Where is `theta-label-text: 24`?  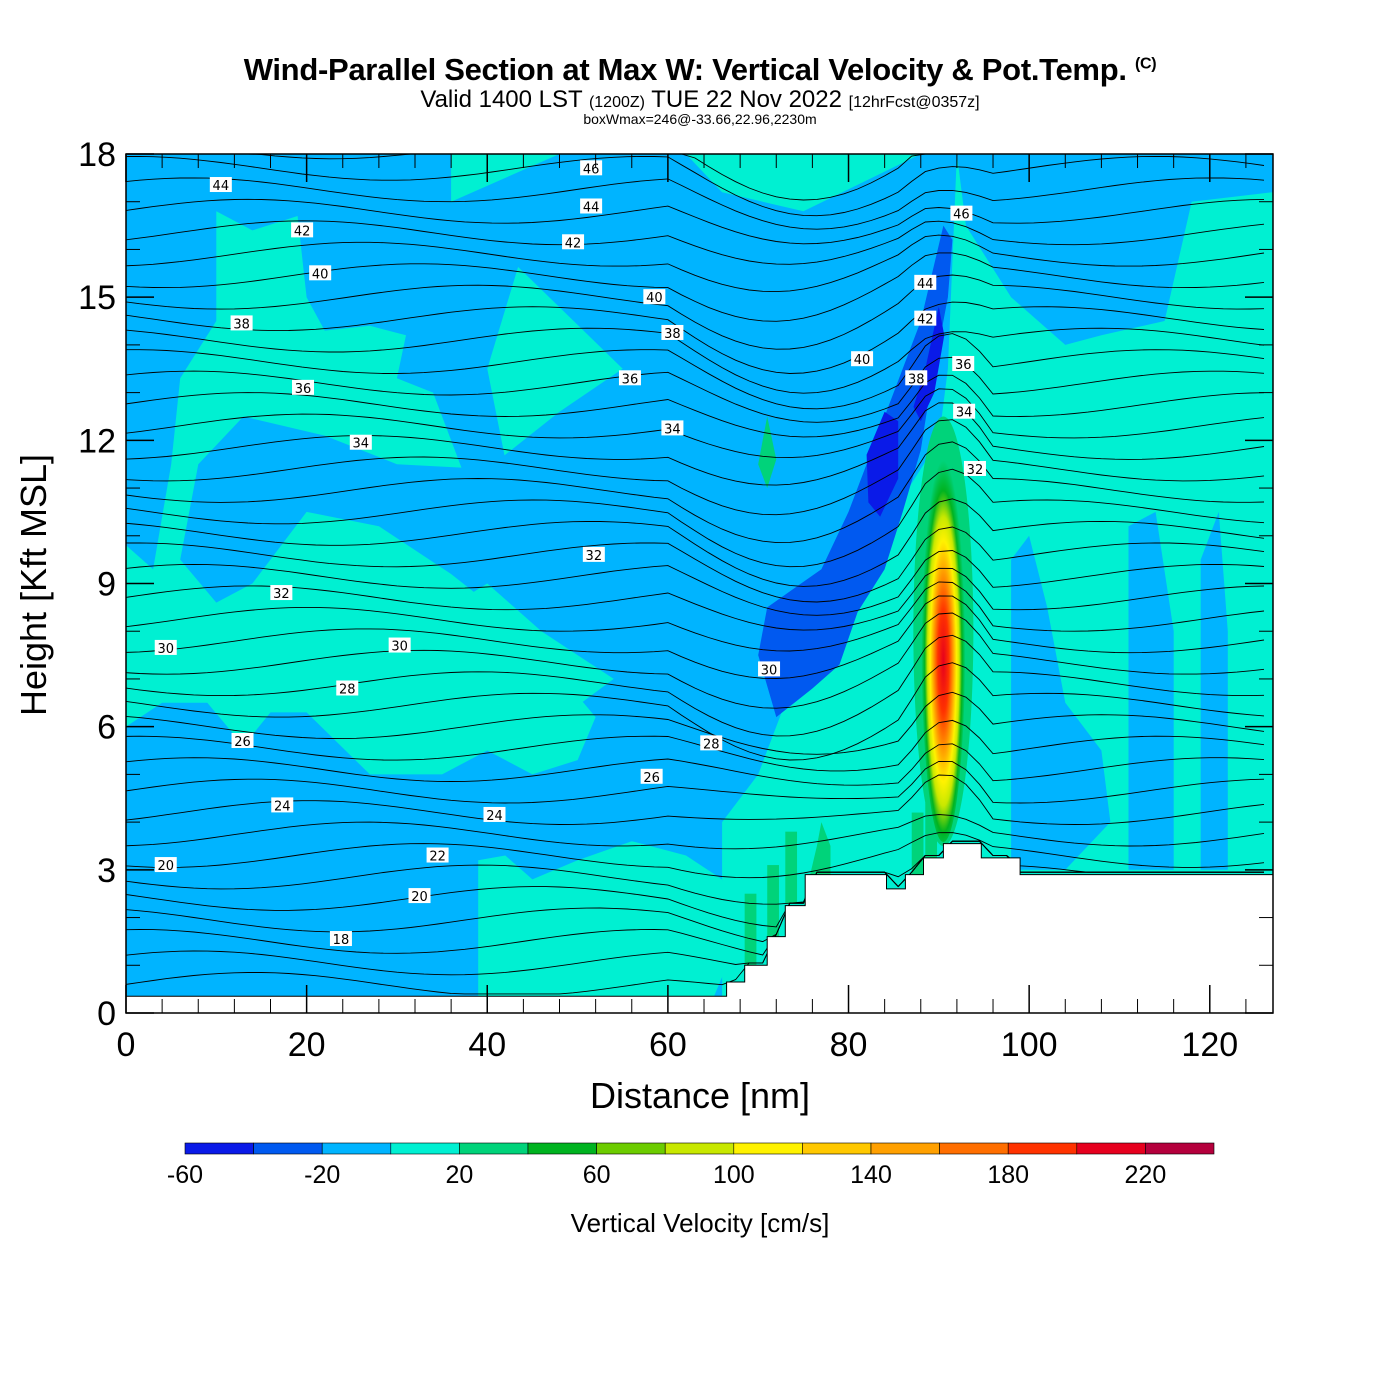 theta-label-text: 24 is located at coordinates (494, 816).